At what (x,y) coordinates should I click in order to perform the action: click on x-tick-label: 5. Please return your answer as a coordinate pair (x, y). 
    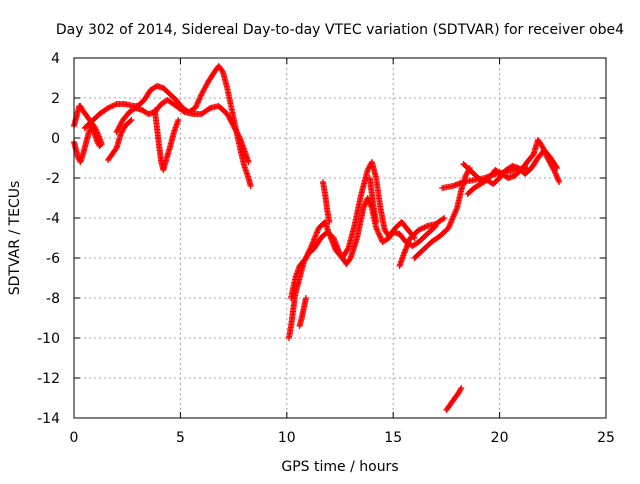
    Looking at the image, I should click on (180, 438).